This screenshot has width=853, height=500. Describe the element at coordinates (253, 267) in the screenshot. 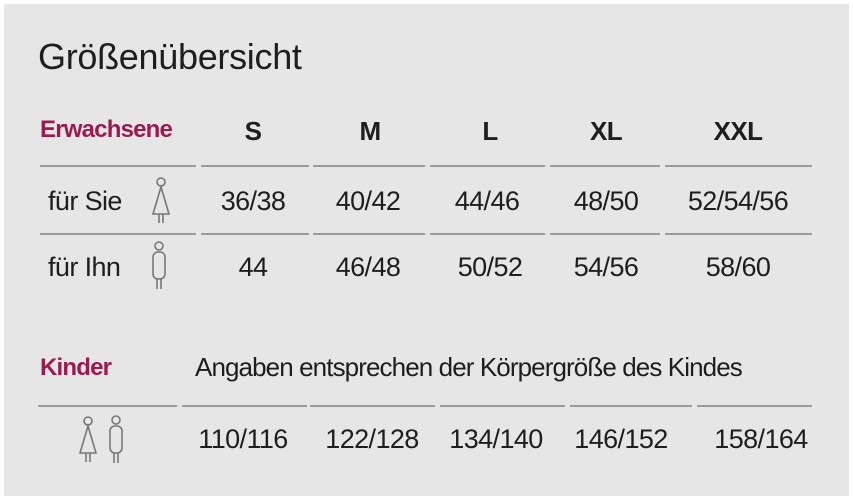

I see `cell: 44` at that location.